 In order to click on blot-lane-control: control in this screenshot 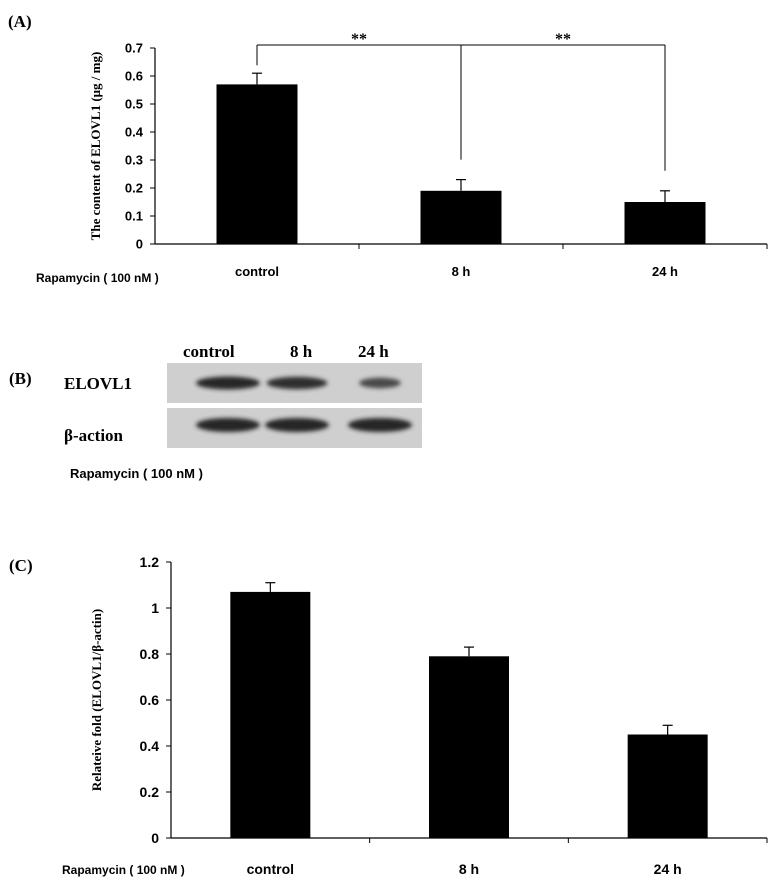, I will do `click(209, 351)`.